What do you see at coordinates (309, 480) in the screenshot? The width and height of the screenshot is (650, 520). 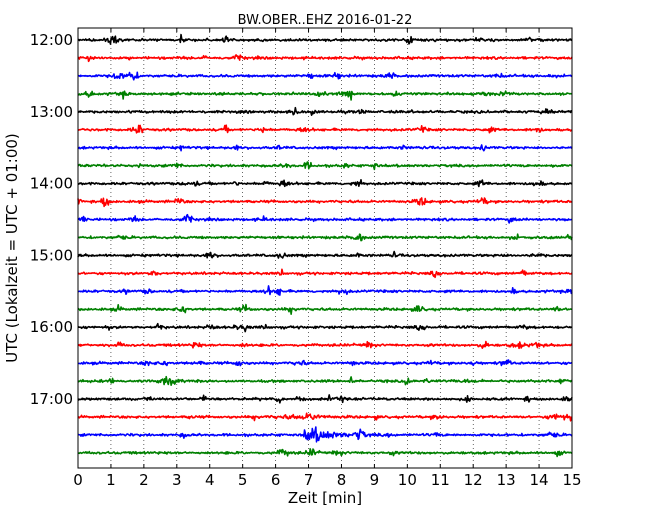 I see `x-tick-label: 7` at bounding box center [309, 480].